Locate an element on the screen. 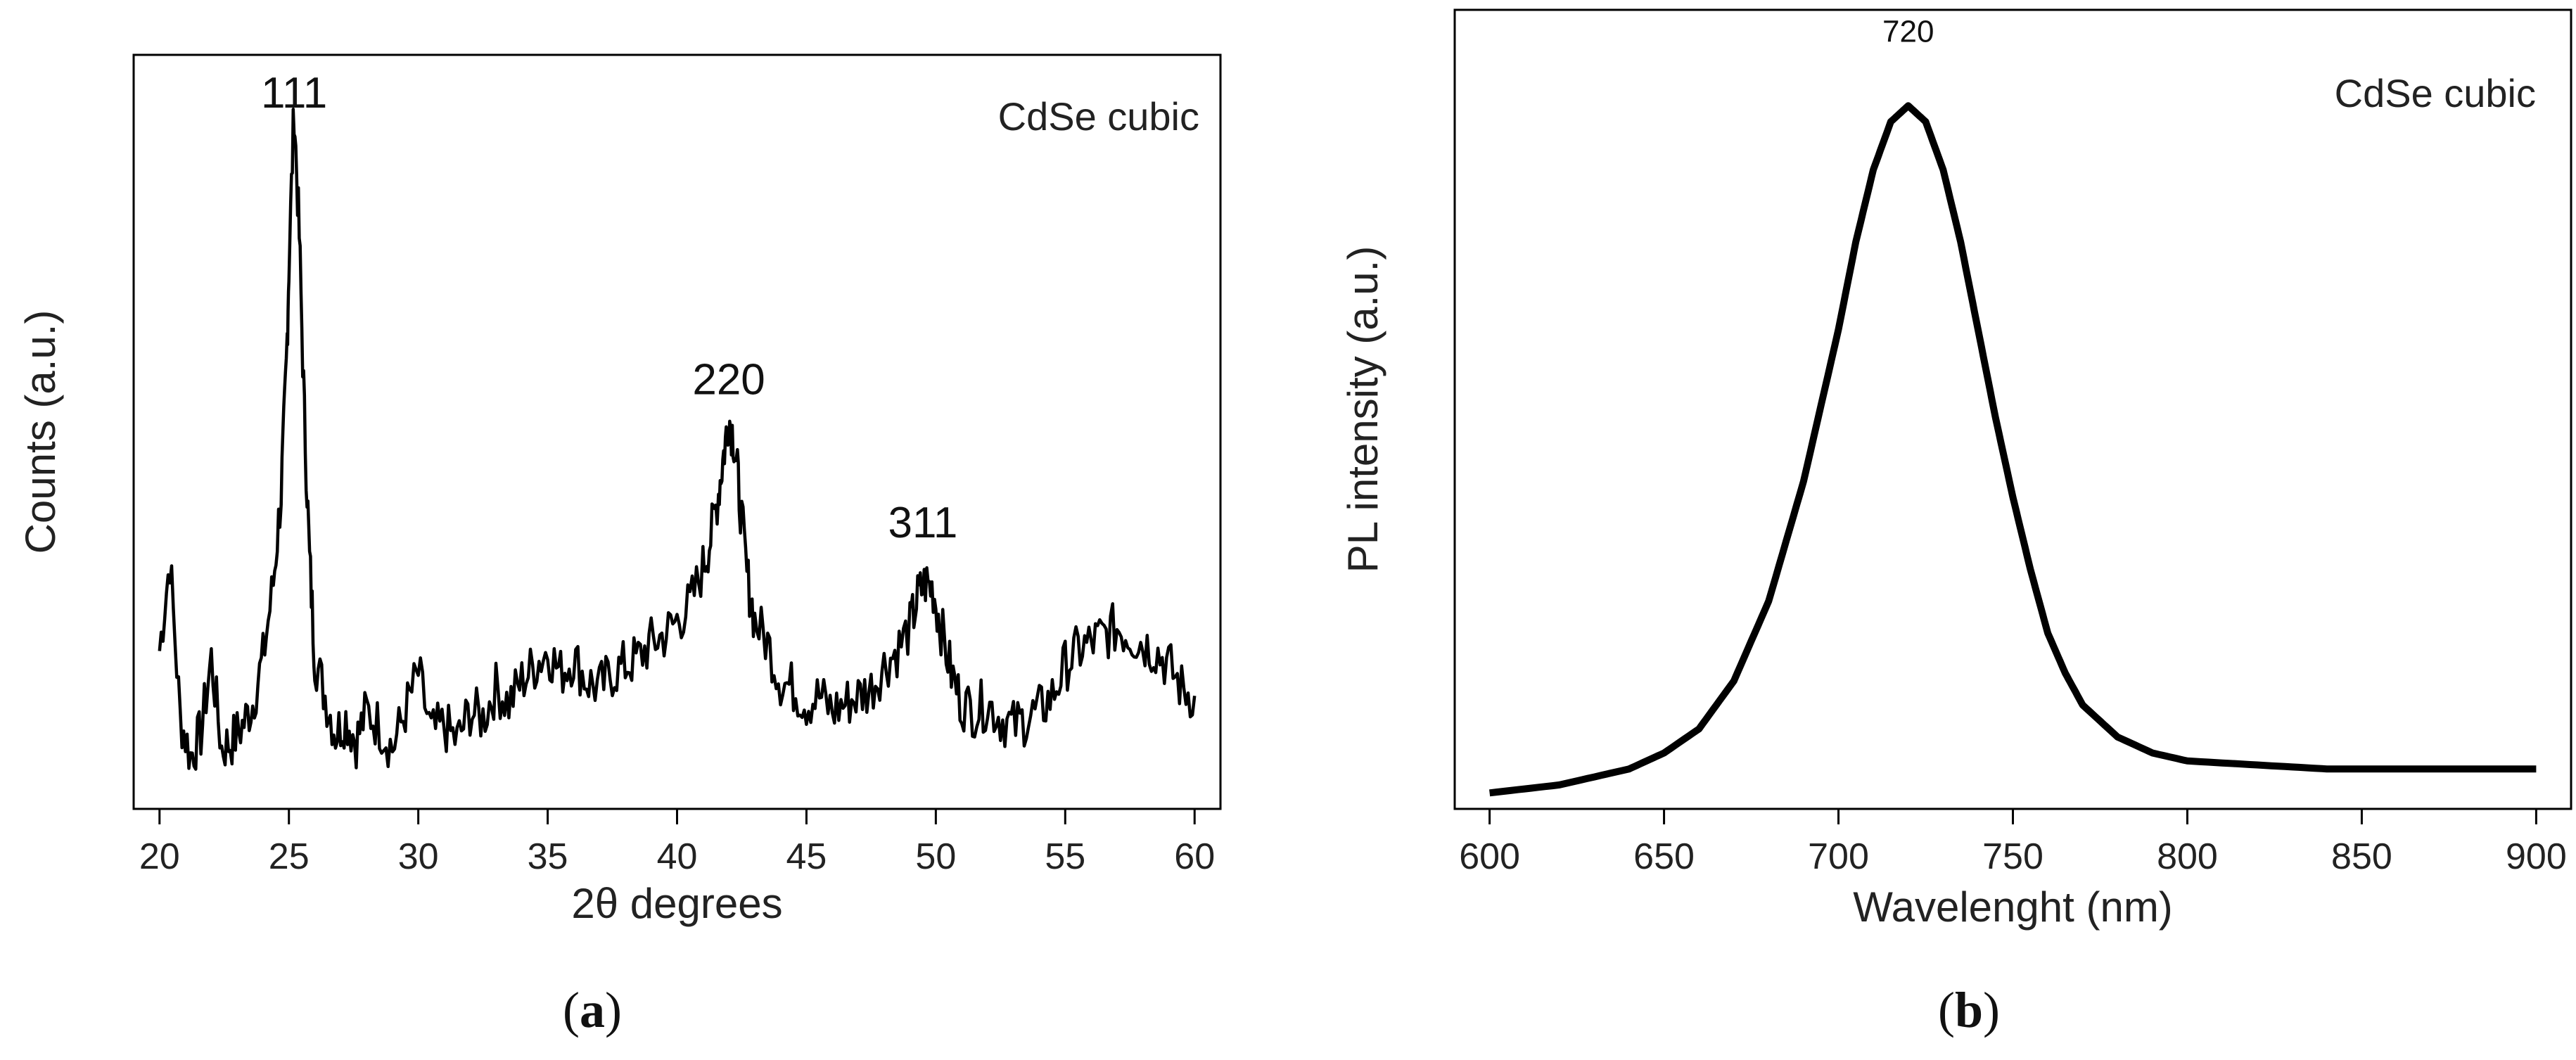 Image resolution: width=2576 pixels, height=1060 pixels. x-tick-label: 900 is located at coordinates (2536, 856).